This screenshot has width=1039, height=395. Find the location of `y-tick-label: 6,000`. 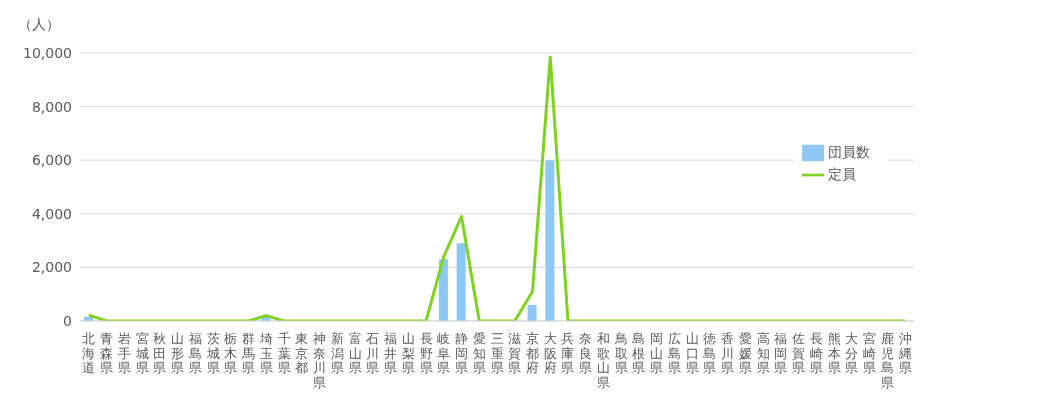

y-tick-label: 6,000 is located at coordinates (51, 160).